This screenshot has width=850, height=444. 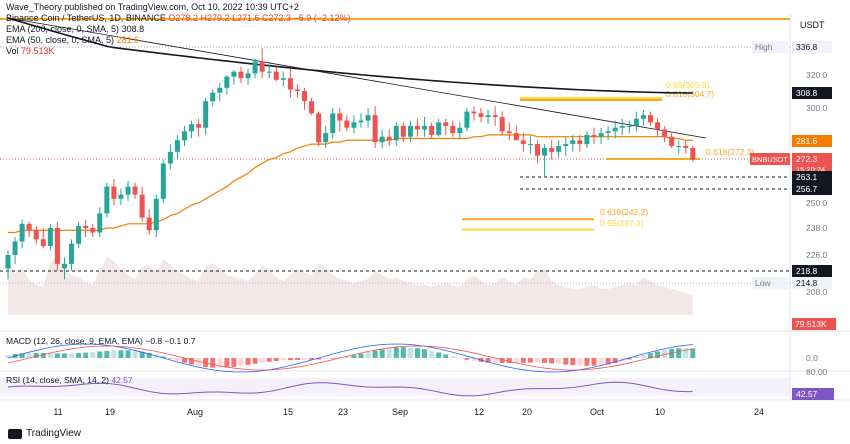 What do you see at coordinates (69, 380) in the screenshot?
I see `rsi-legend: RSI (14, close, SMA, 14, 2) 42.57` at bounding box center [69, 380].